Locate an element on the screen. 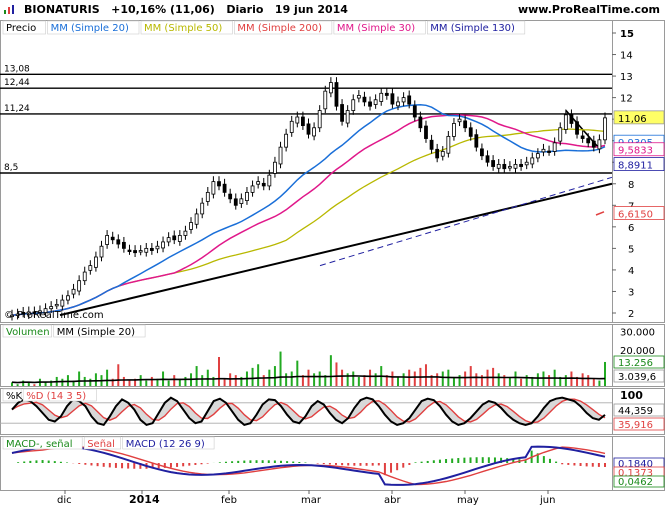 This screenshot has width=665, height=510. level-label: 13,08 is located at coordinates (17, 69).